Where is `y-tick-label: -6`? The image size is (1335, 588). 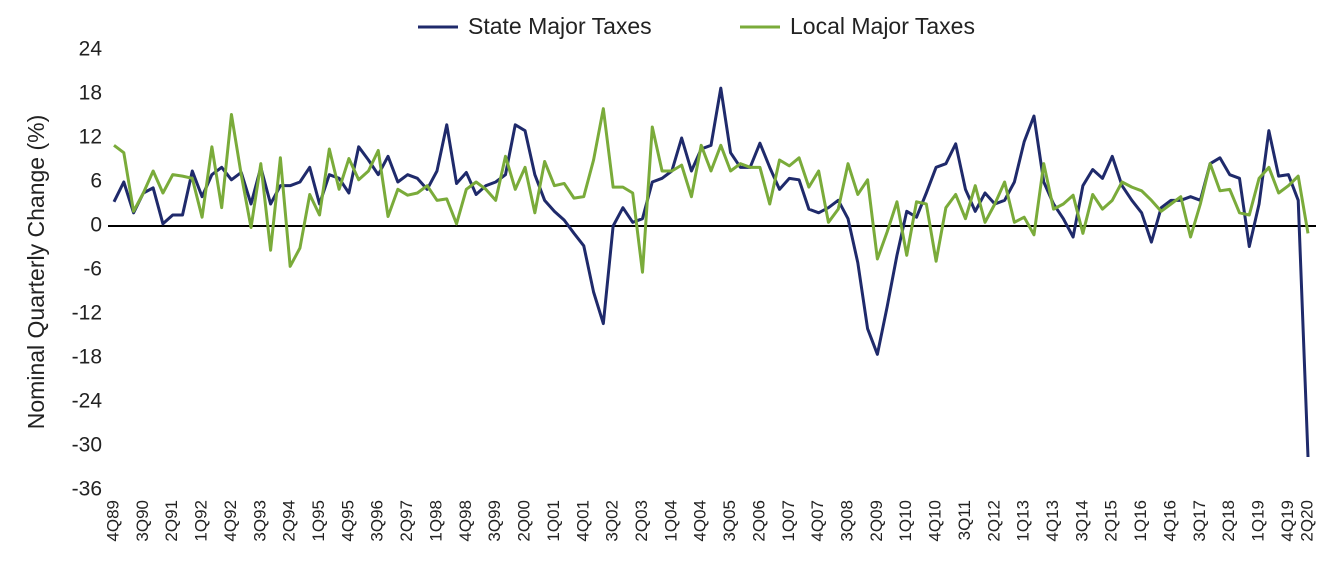 y-tick-label: -6 is located at coordinates (92, 269).